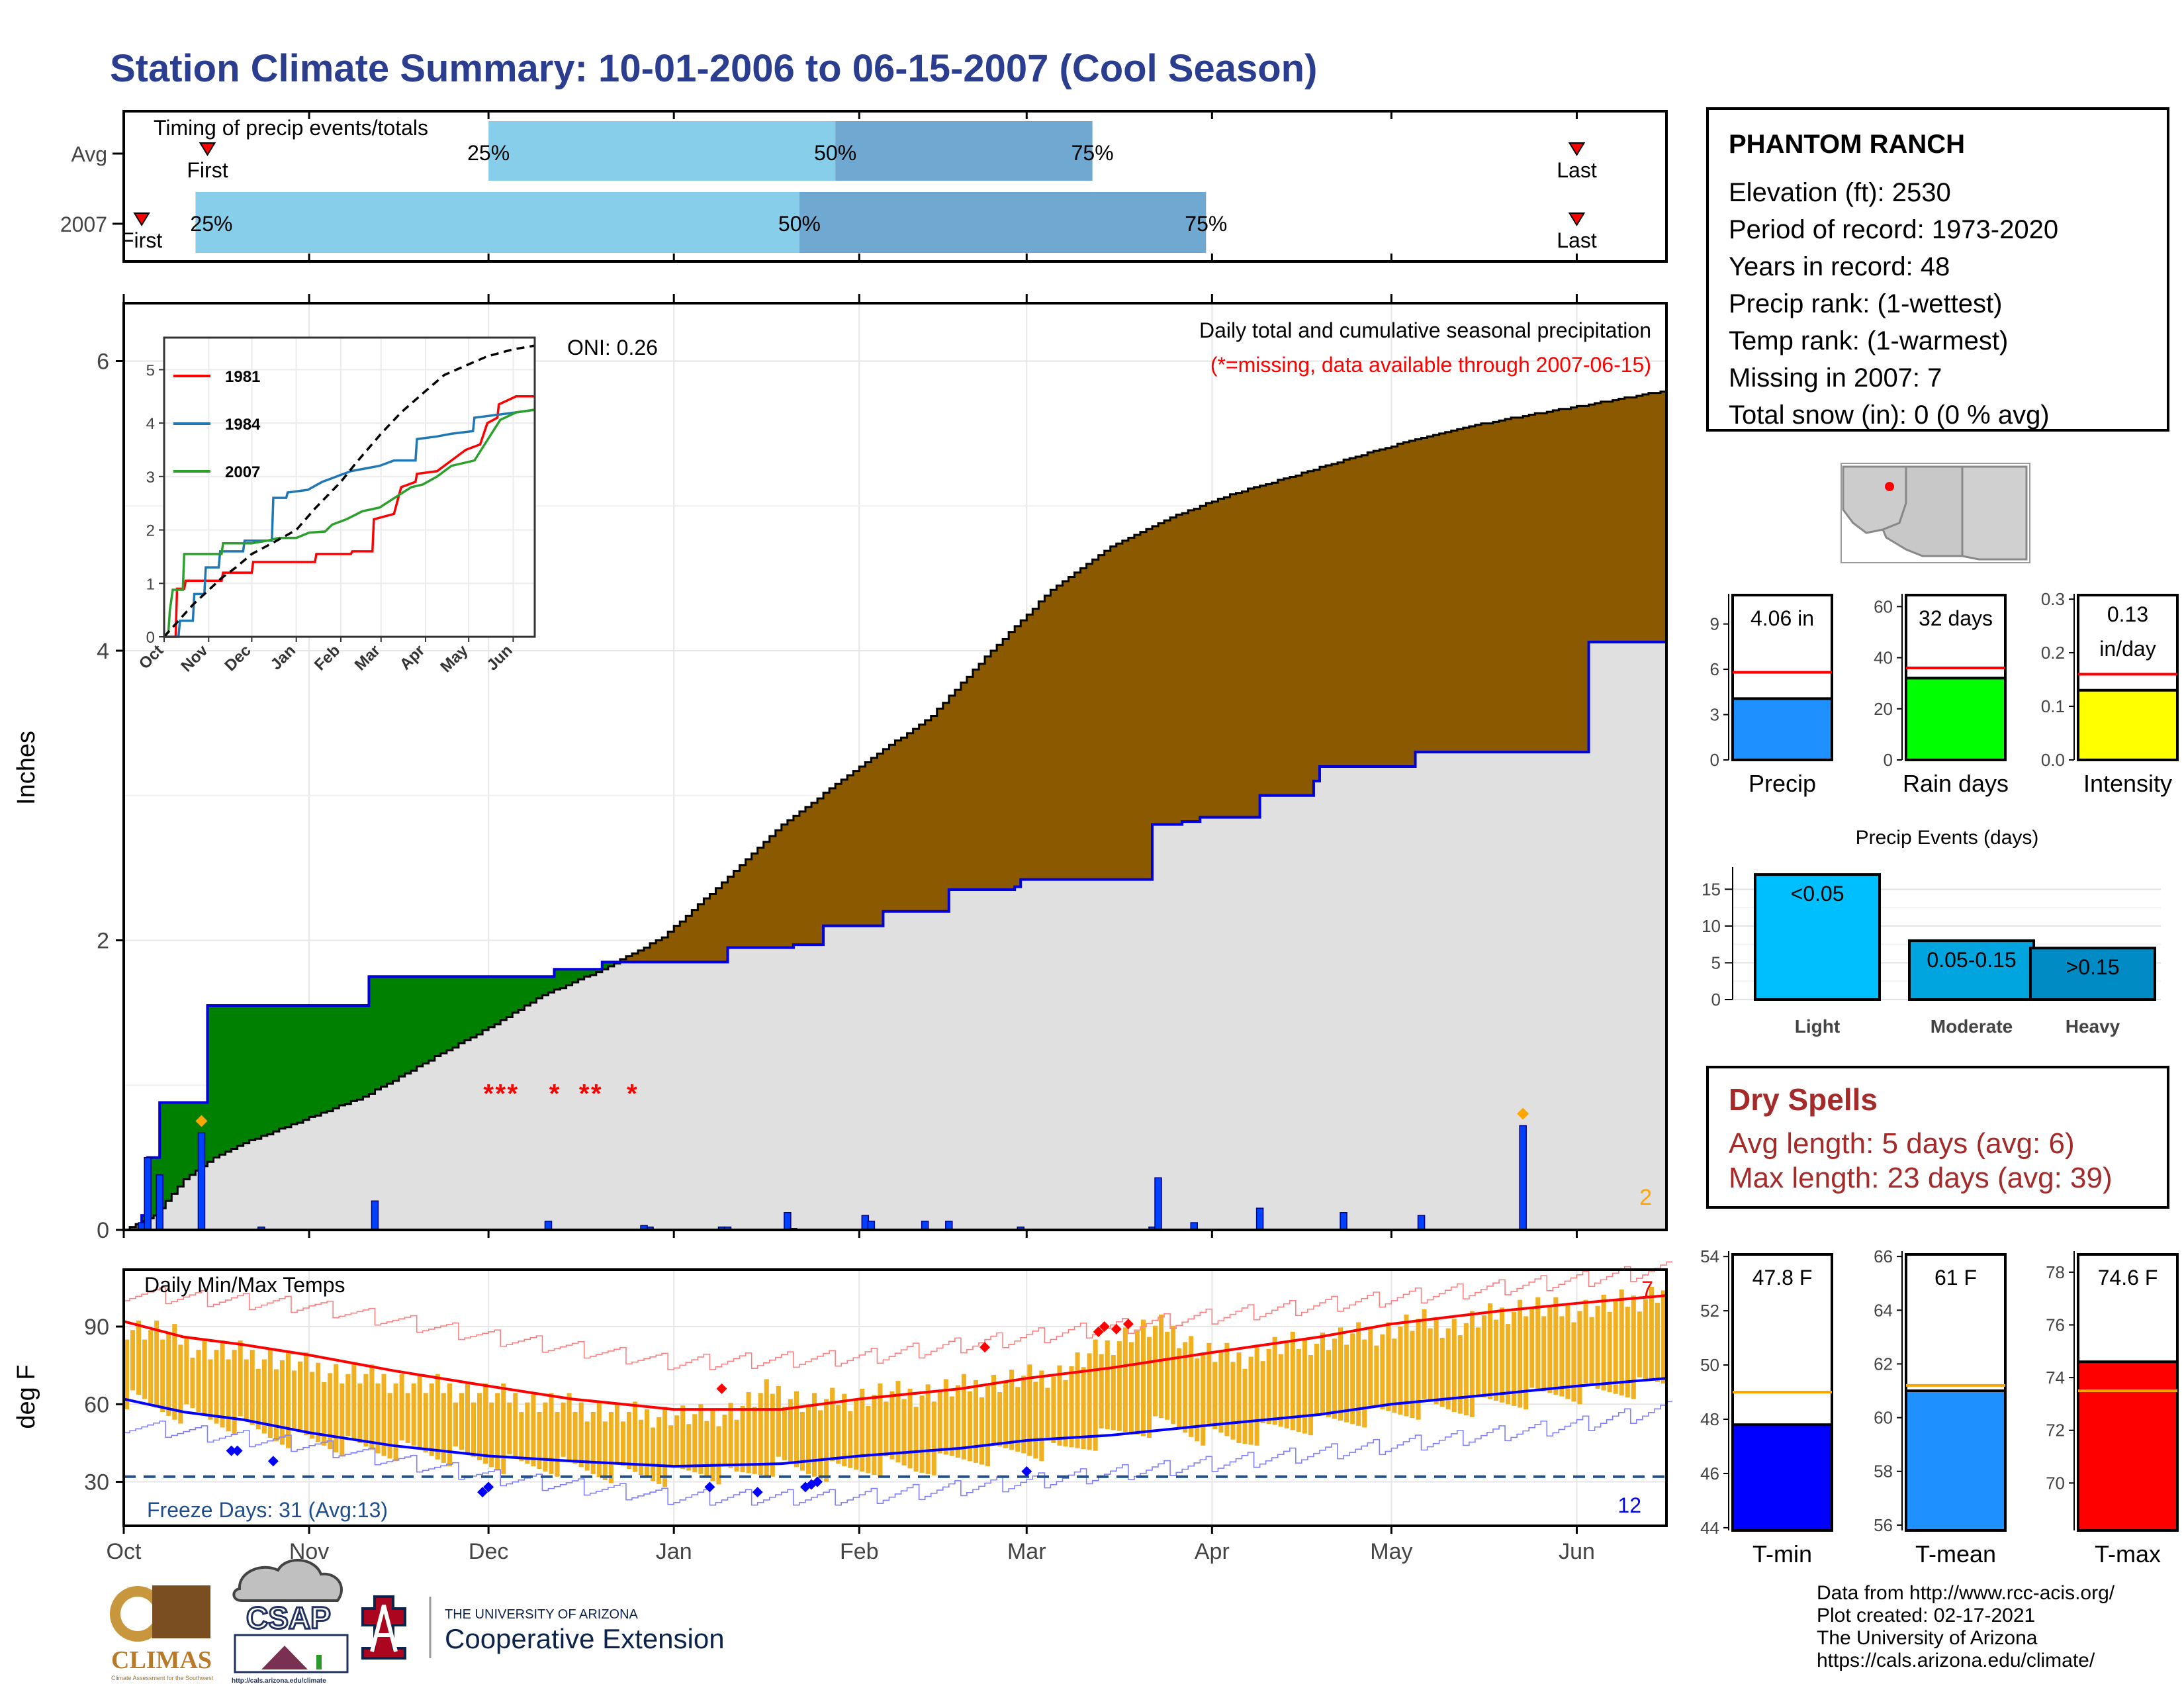 This screenshot has width=2184, height=1688. I want to click on Intensity-ytick-label: 0.2, so click(2053, 653).